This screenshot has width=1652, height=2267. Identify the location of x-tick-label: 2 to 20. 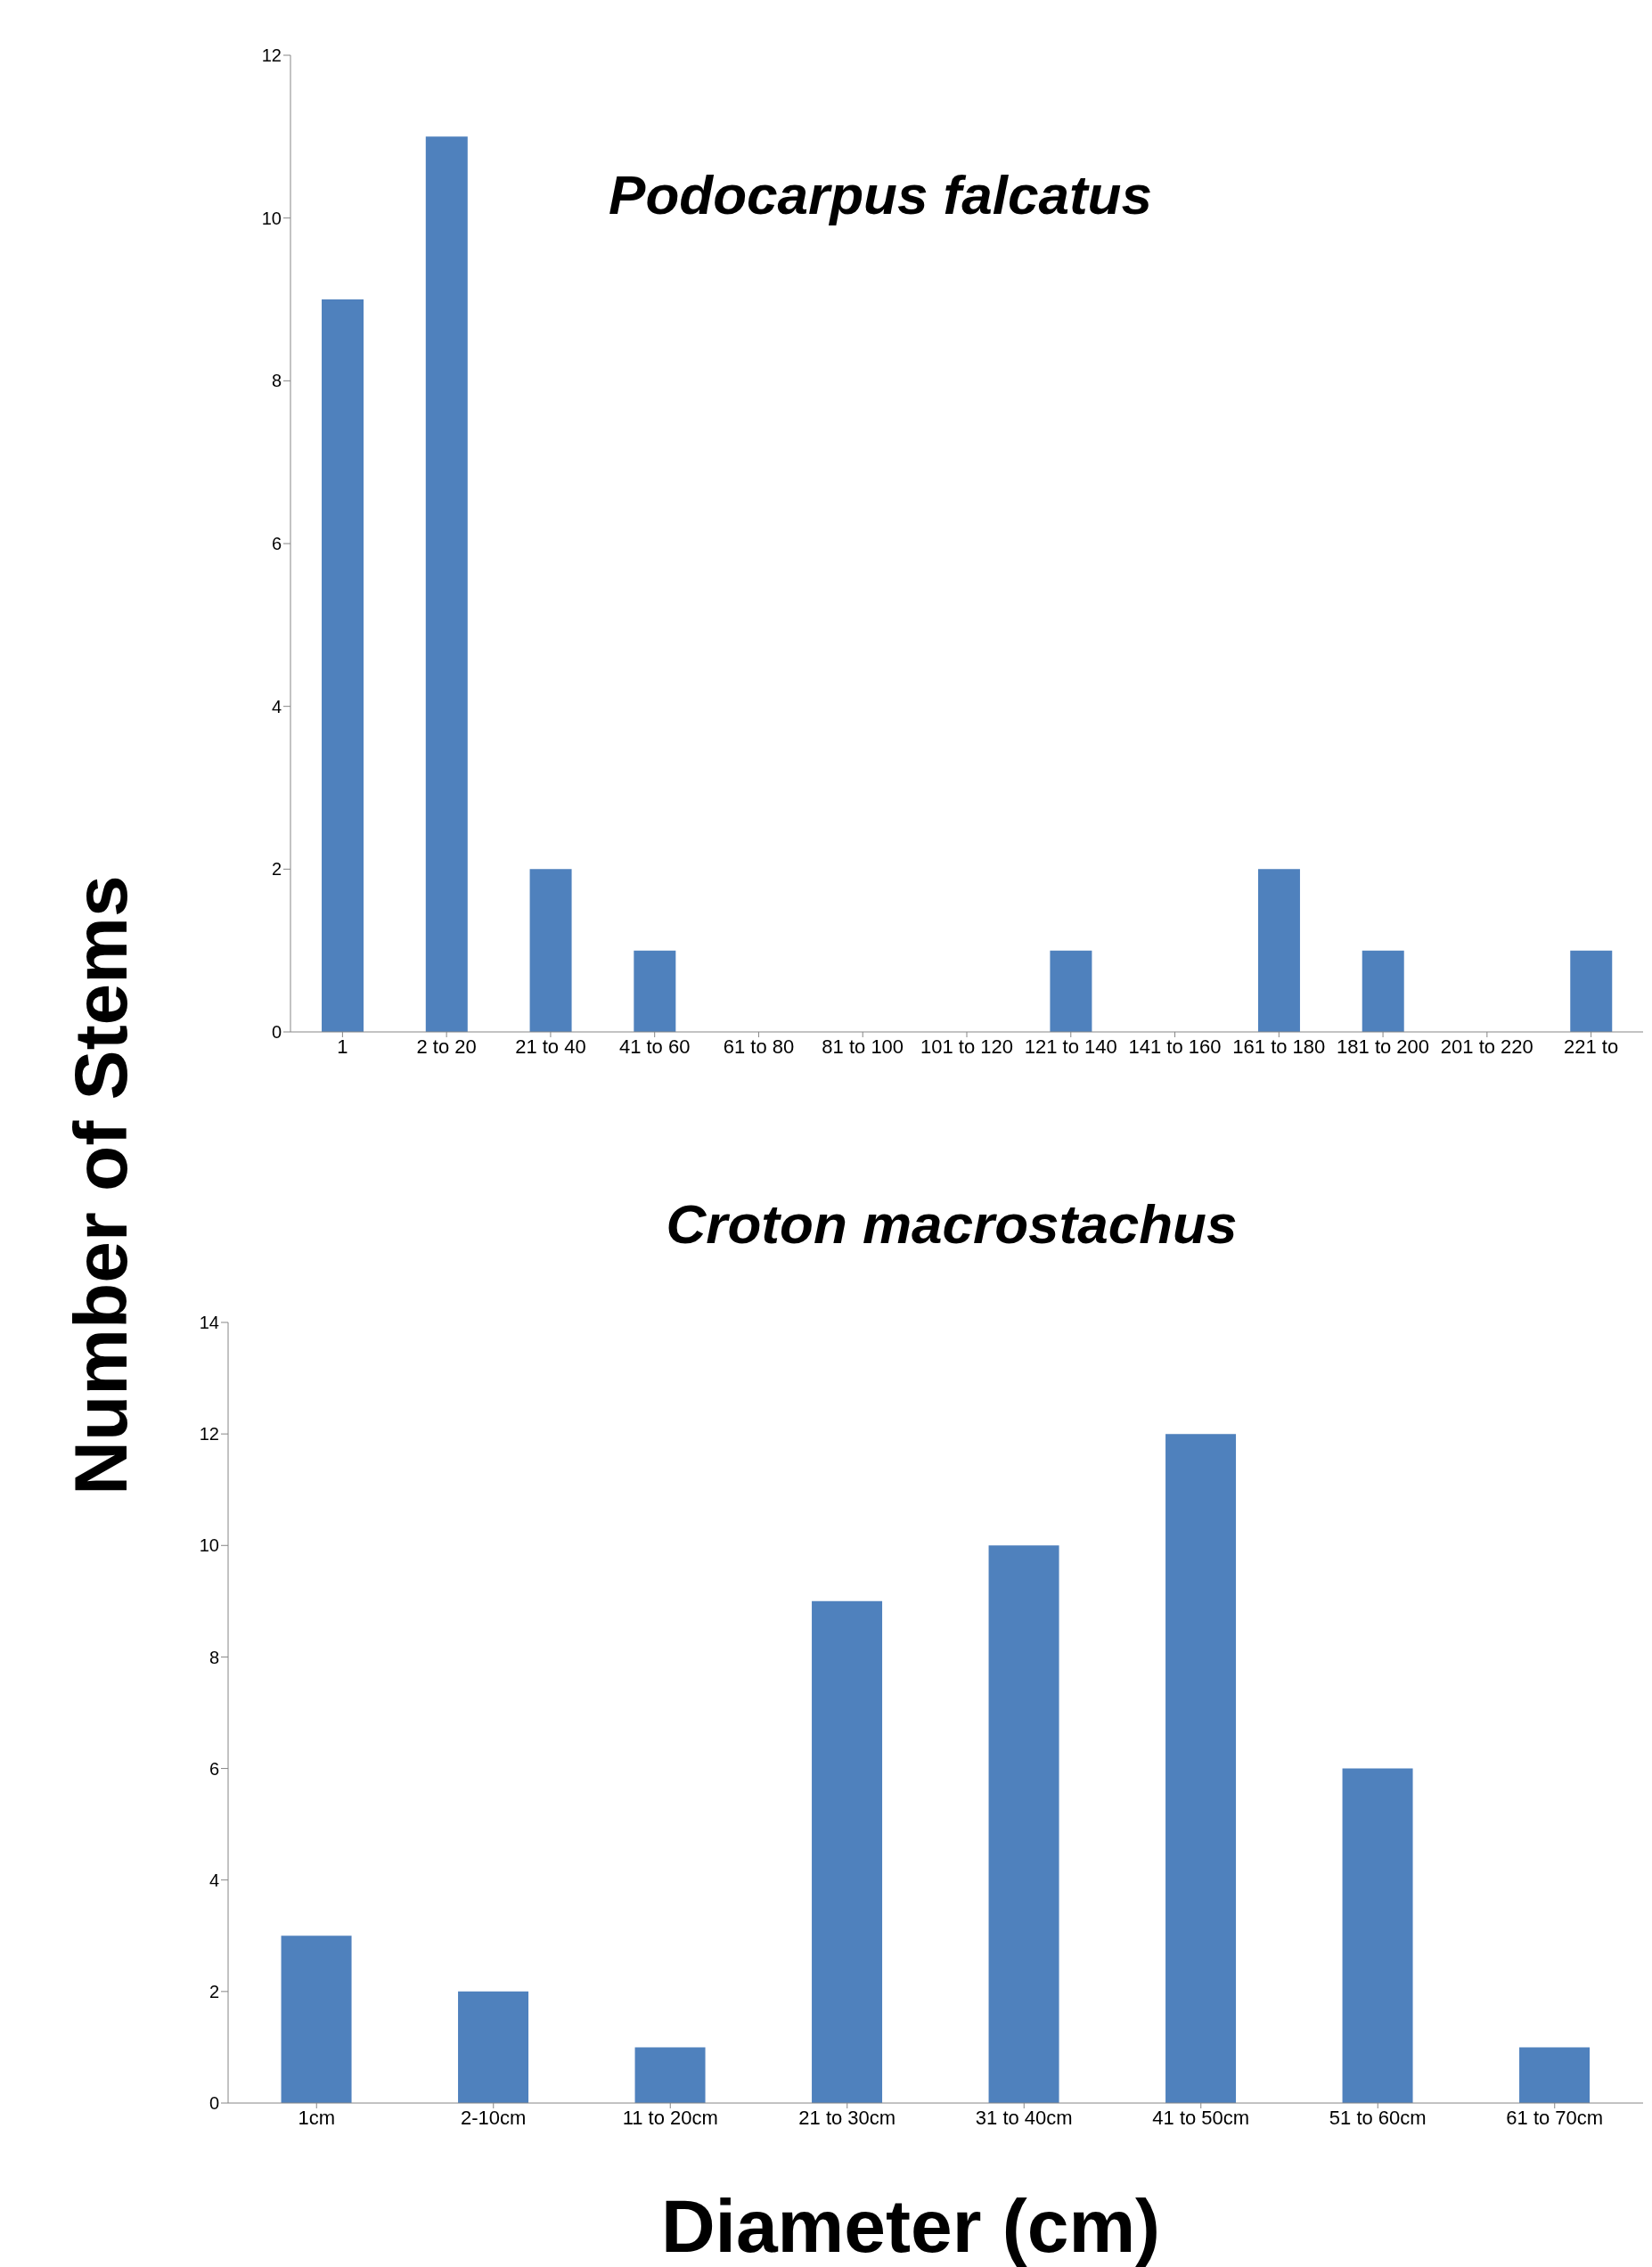
(446, 1046).